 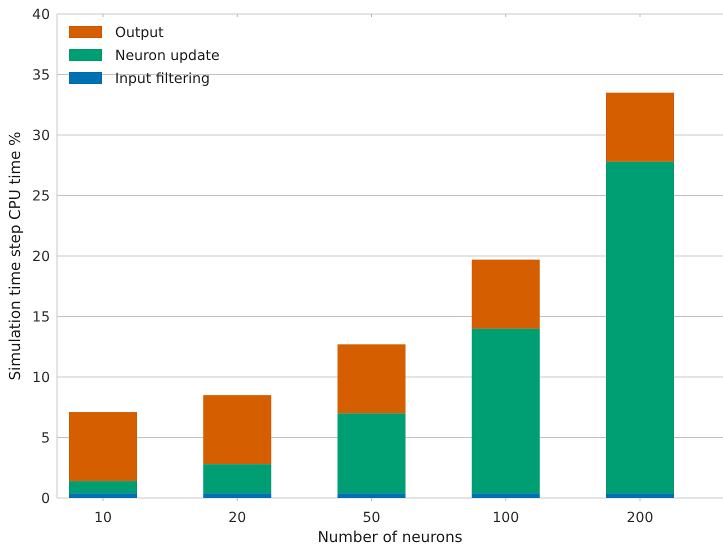 What do you see at coordinates (45, 498) in the screenshot?
I see `y-tick-label: 0` at bounding box center [45, 498].